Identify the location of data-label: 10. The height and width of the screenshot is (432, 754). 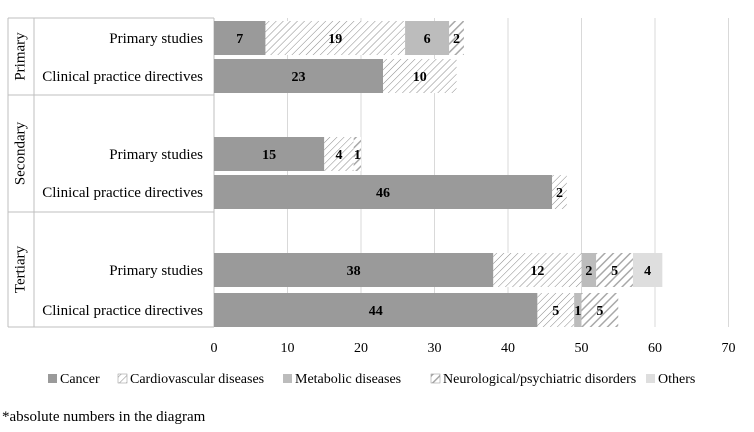
(420, 77).